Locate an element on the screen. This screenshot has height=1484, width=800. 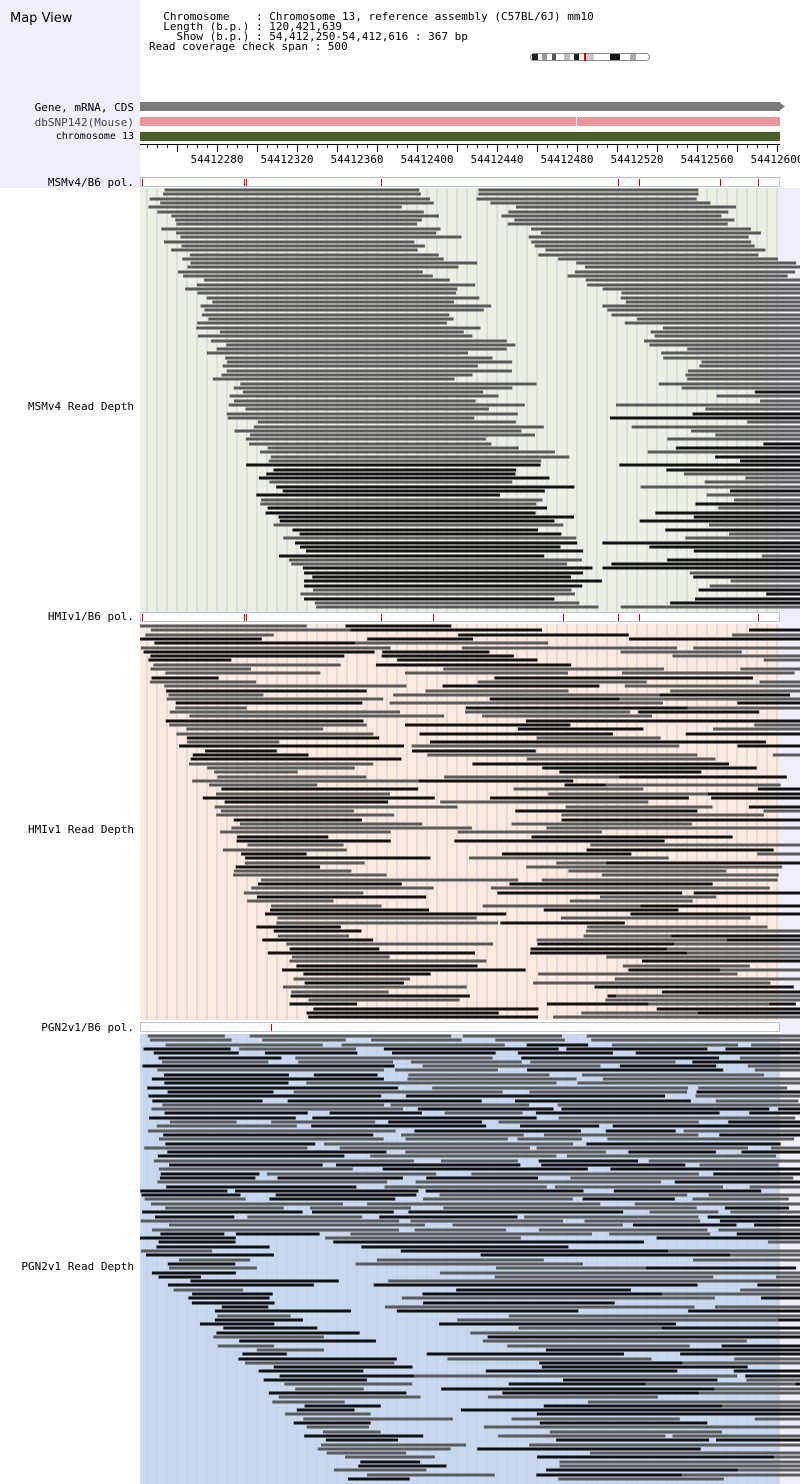
gene-track-arrow-icon is located at coordinates (782, 106).